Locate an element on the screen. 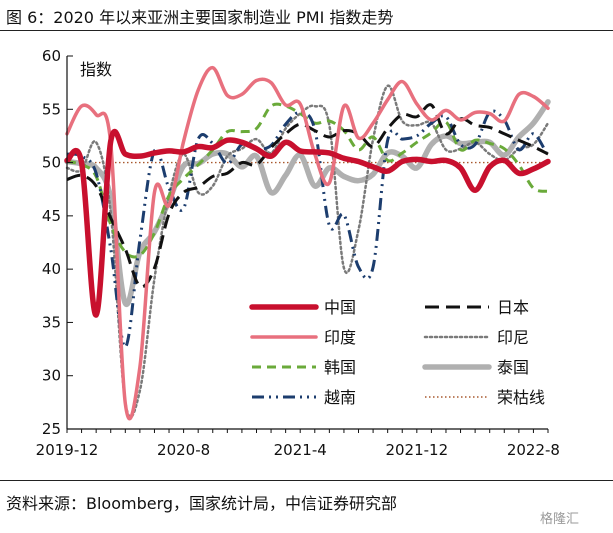  x-ticks: 2019-12 2020-8 2021-4 2021-12 2022-8 is located at coordinates (298, 444).